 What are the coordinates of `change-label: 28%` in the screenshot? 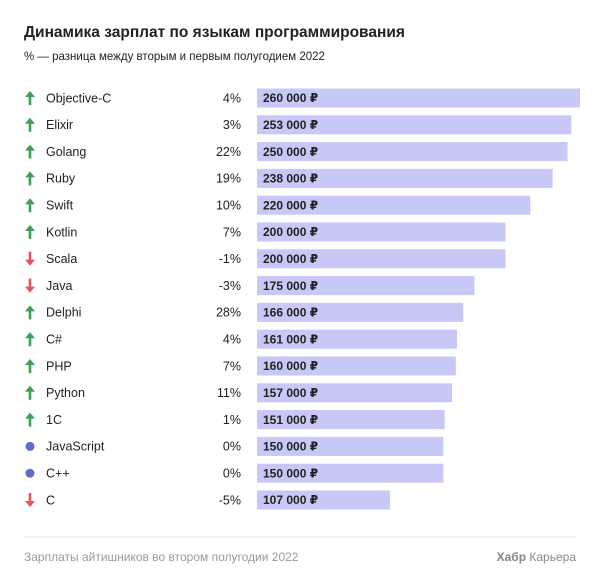 It's located at (228, 313).